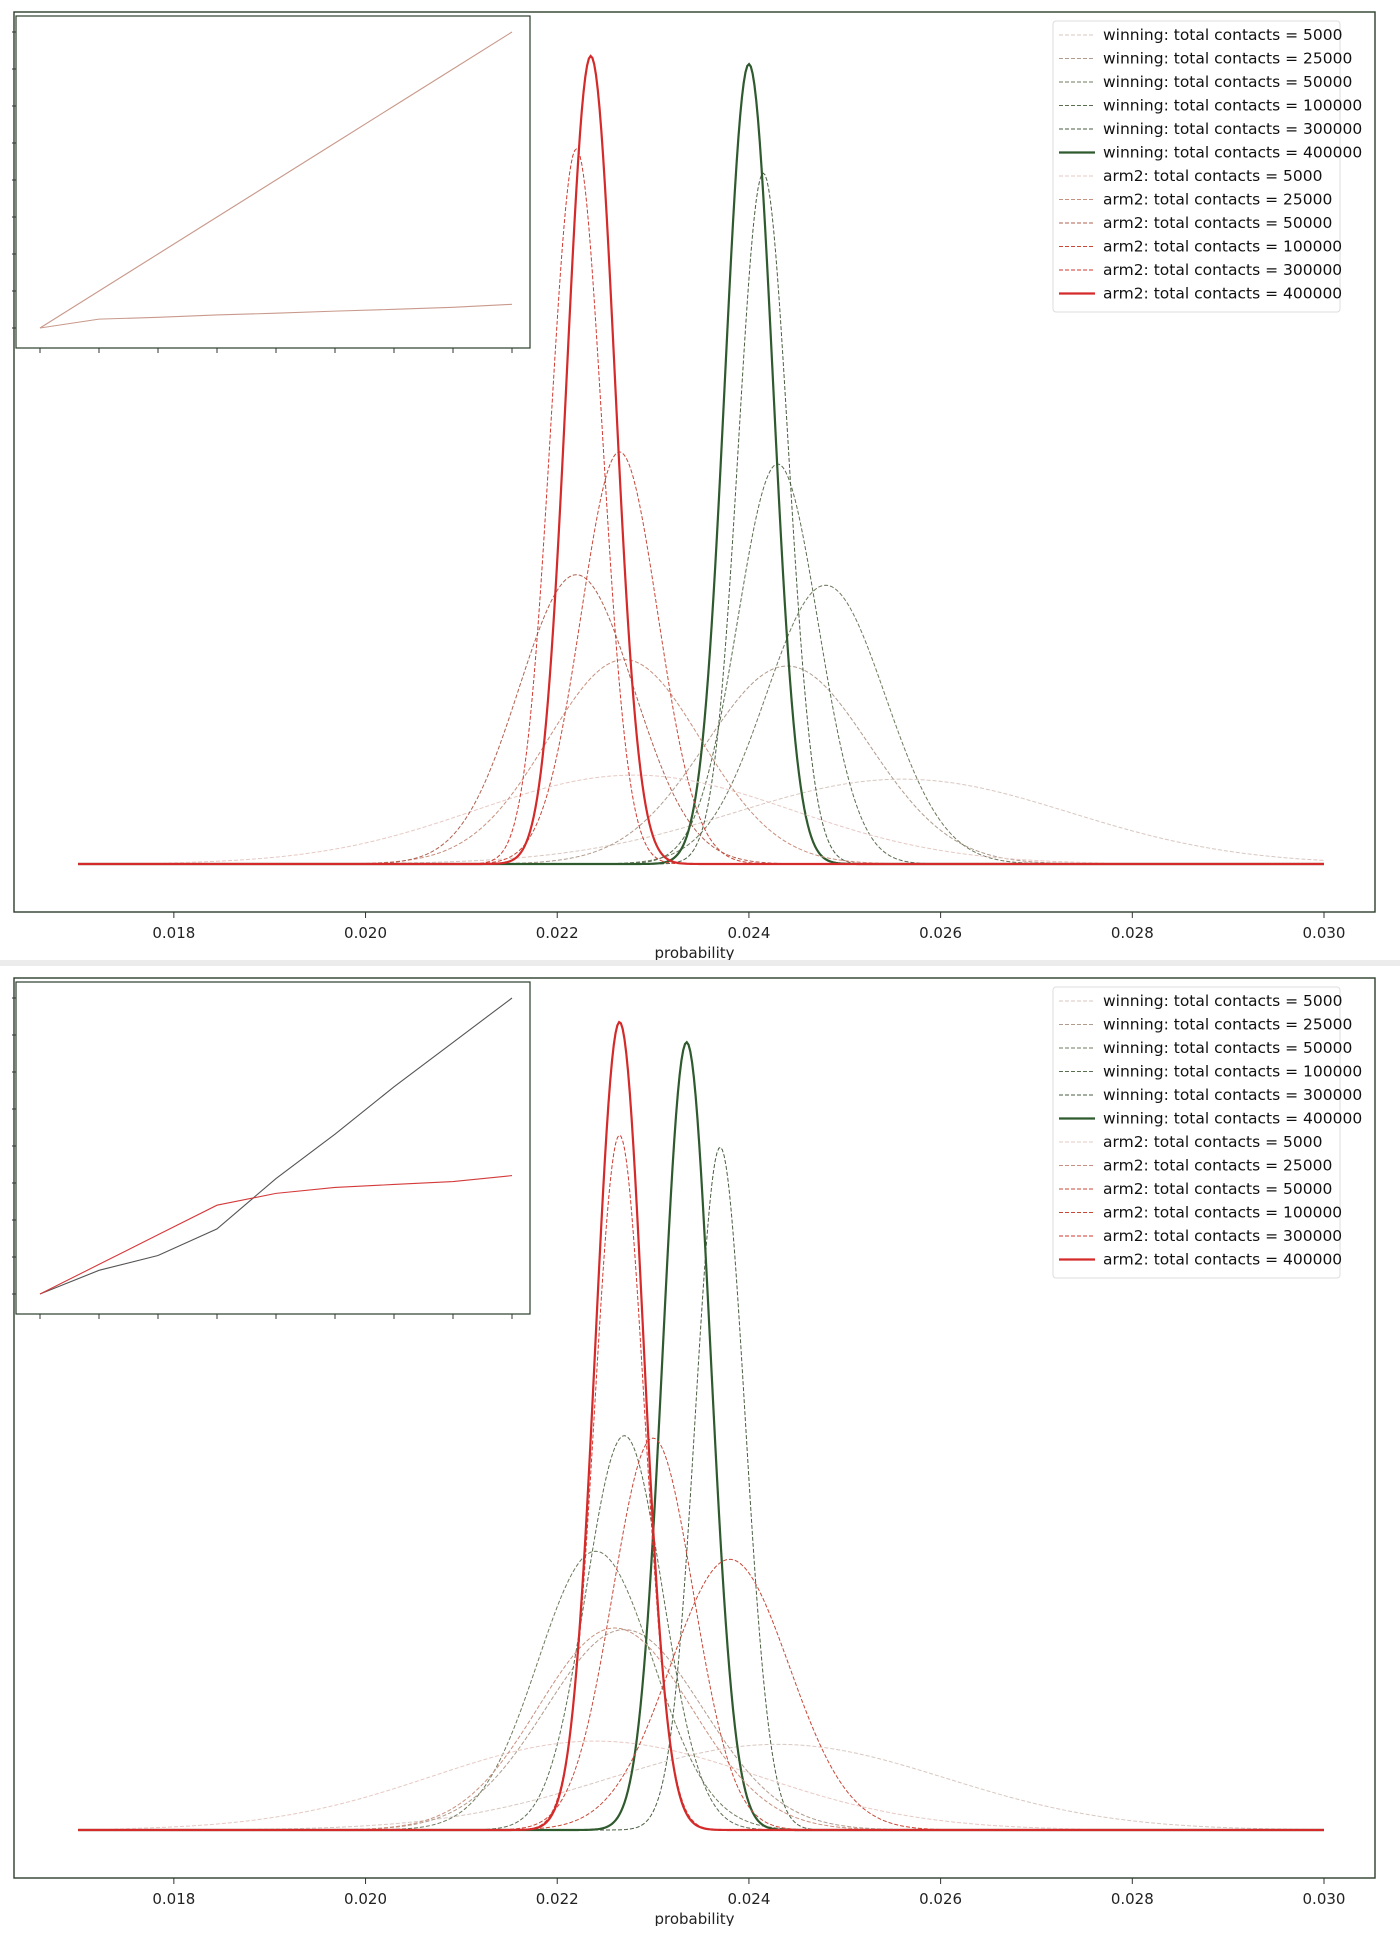  Describe the element at coordinates (700, 963) in the screenshot. I see `panel-separator` at that location.